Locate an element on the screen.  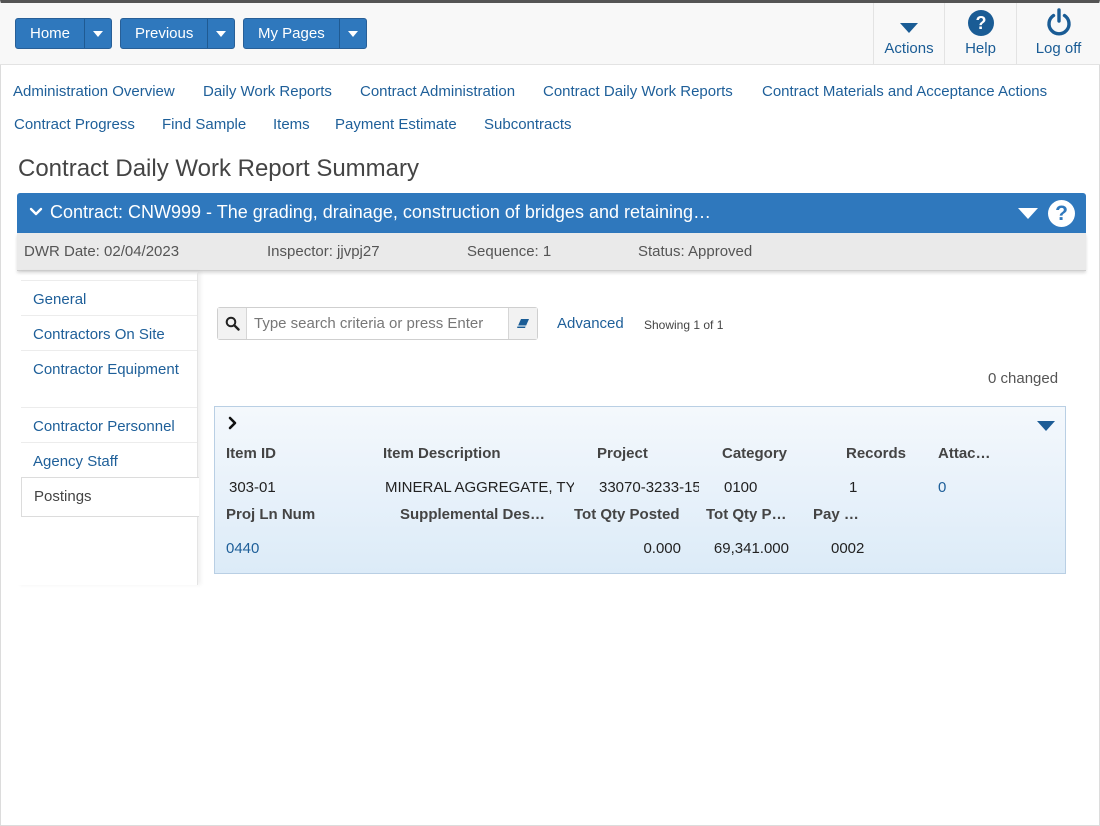
value-attachments-link: 0 is located at coordinates (942, 487).